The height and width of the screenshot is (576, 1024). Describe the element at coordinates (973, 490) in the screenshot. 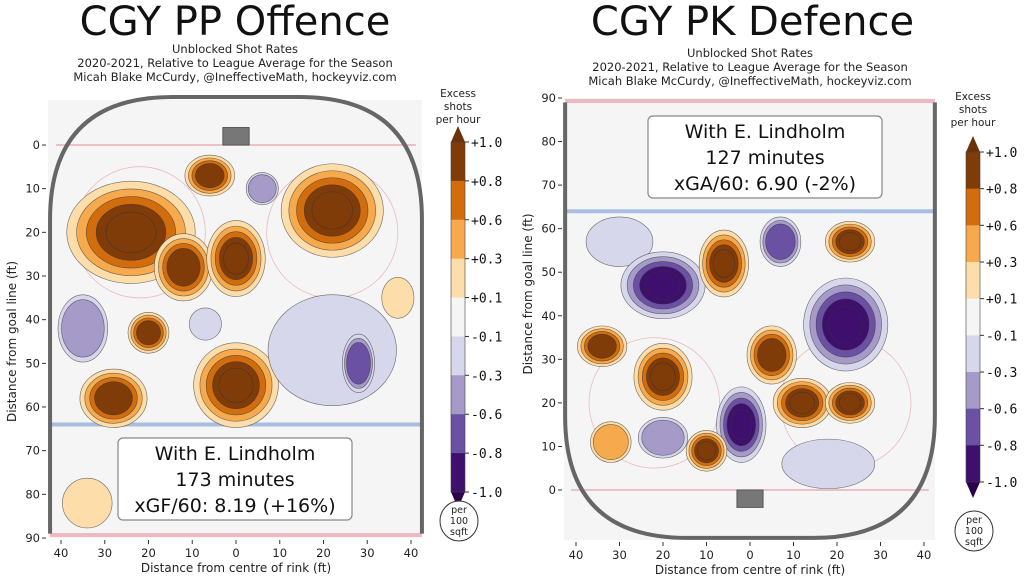

I see `colorbar-under-arrow` at that location.